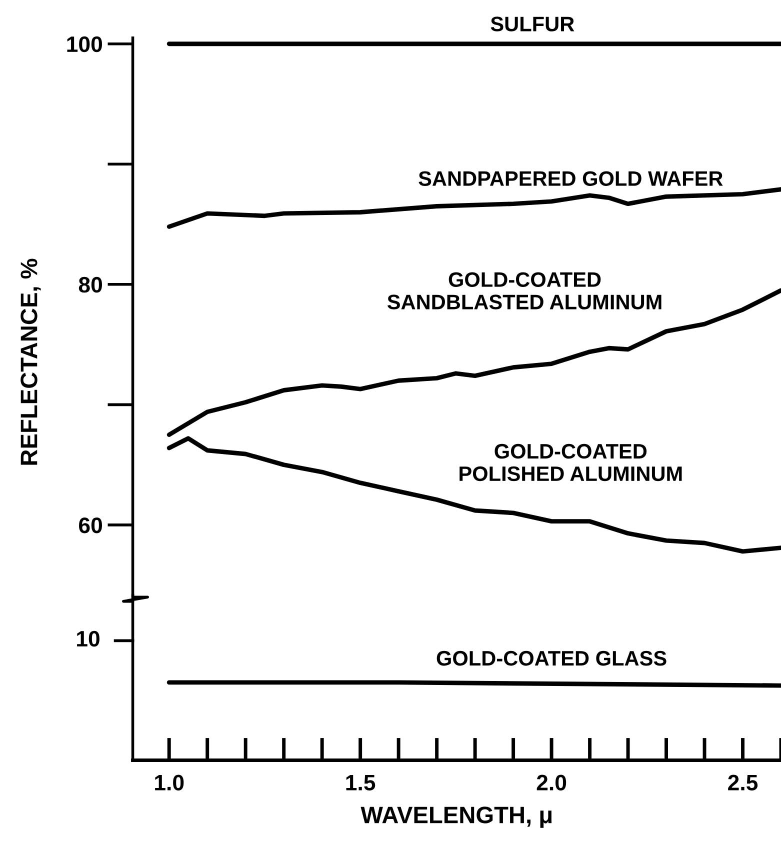  What do you see at coordinates (551, 782) in the screenshot?
I see `x-tick-label: 2.0` at bounding box center [551, 782].